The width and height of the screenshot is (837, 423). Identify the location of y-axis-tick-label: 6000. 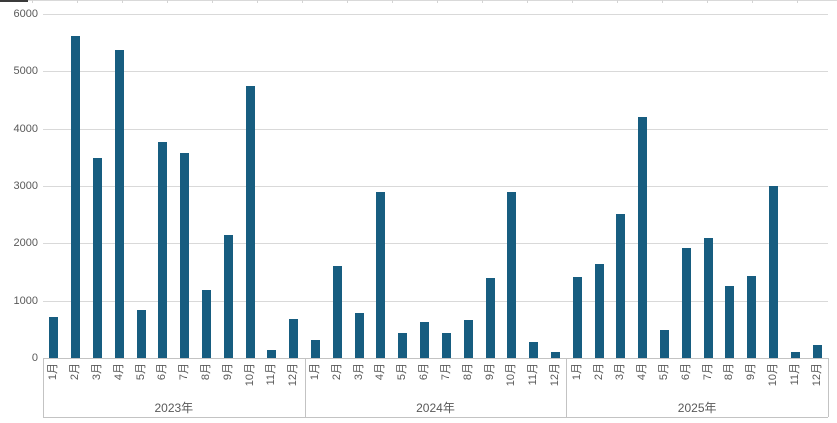
(25, 14).